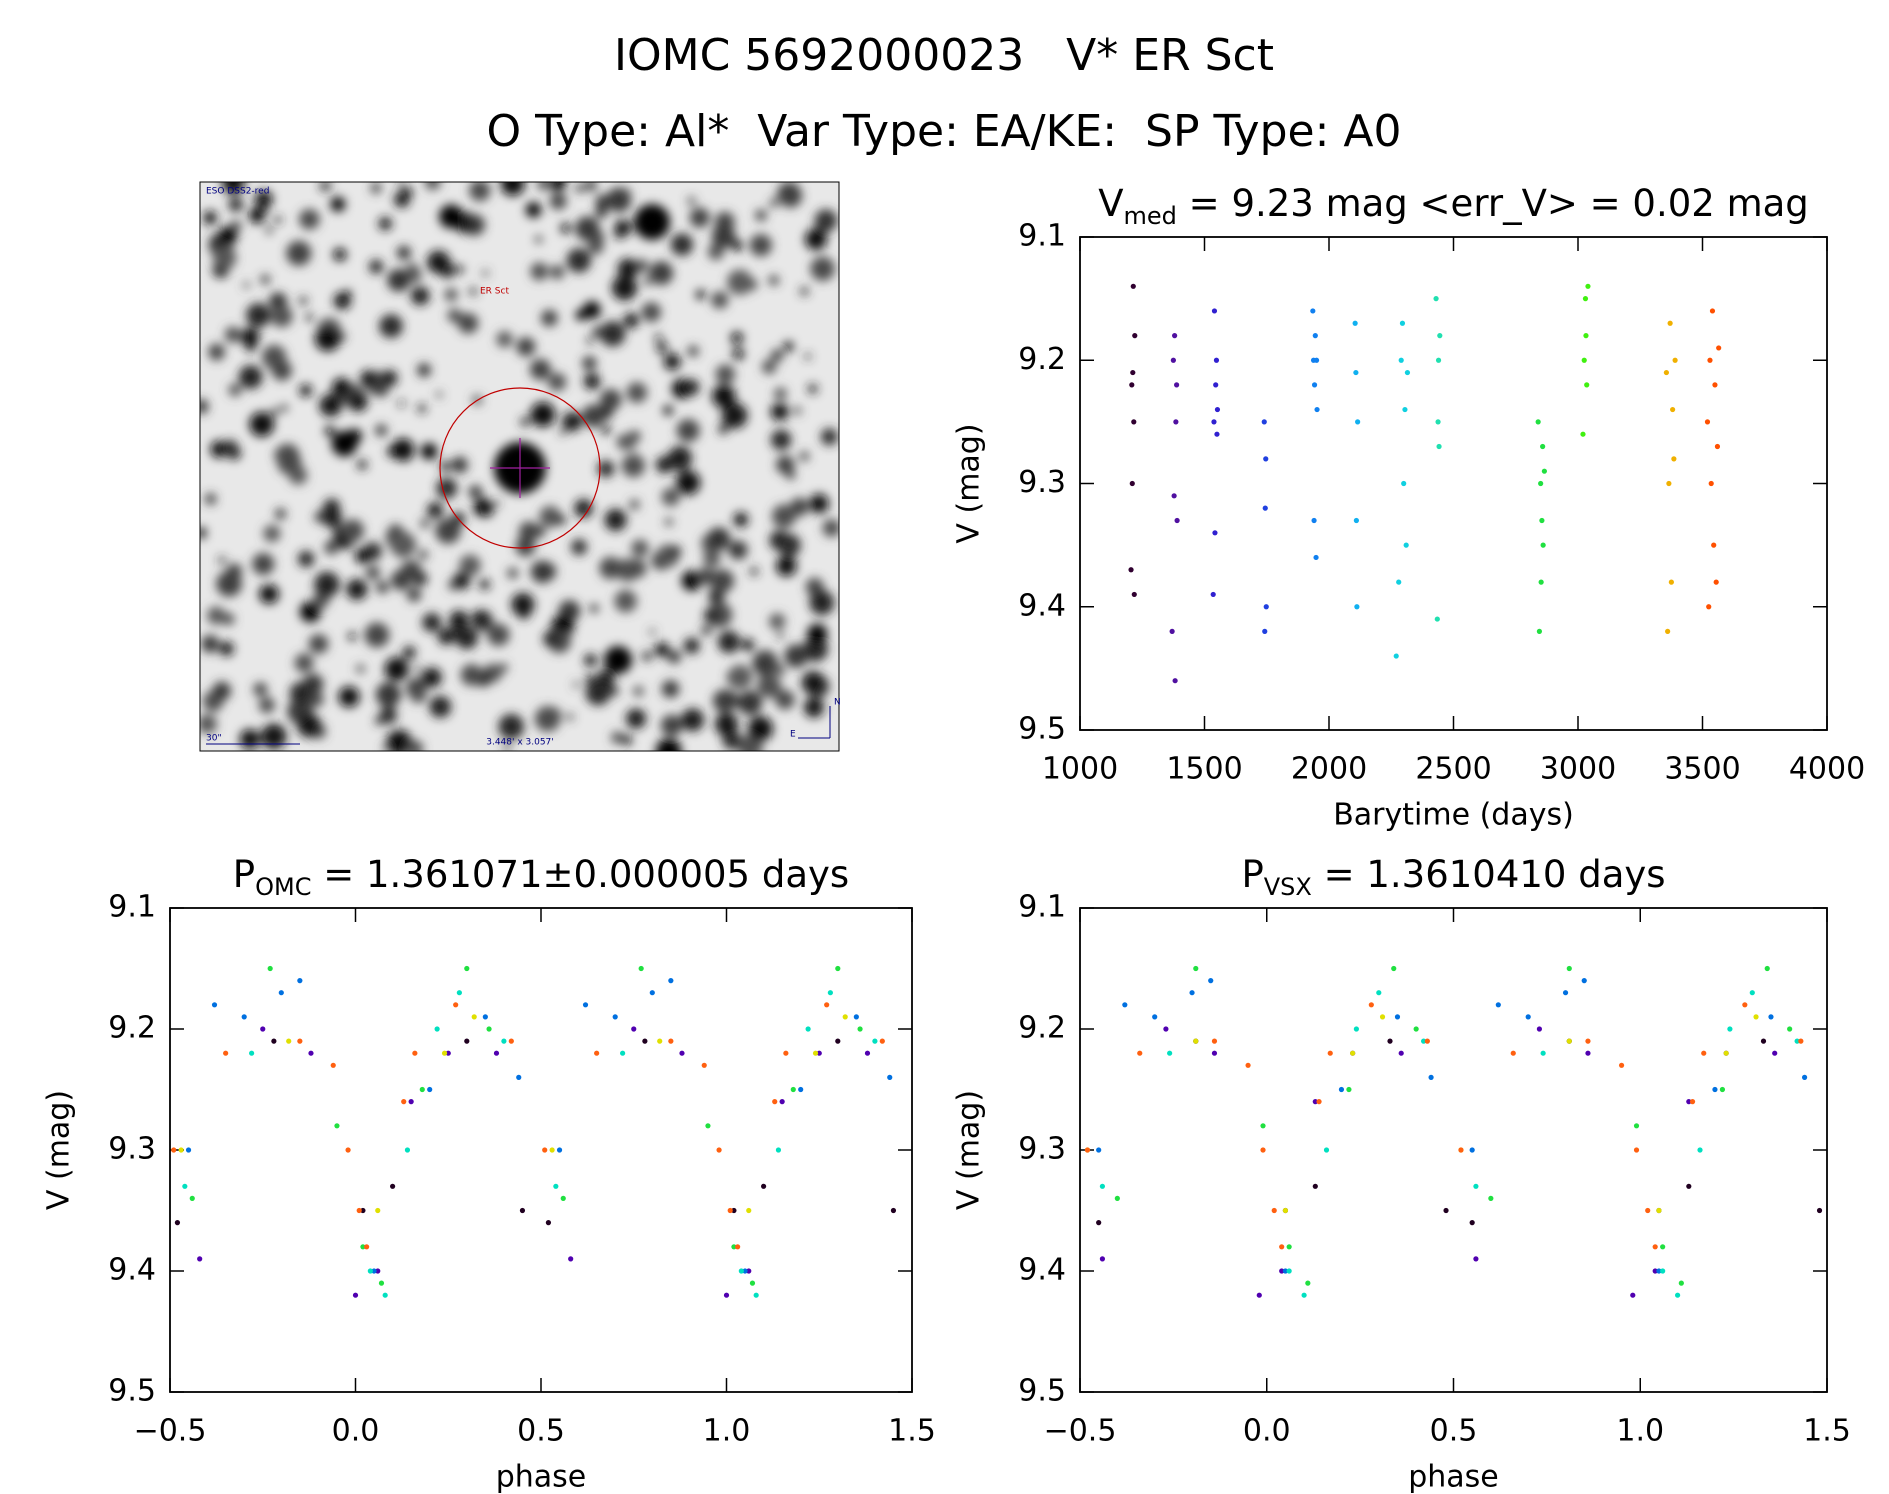  Describe the element at coordinates (1042, 729) in the screenshot. I see `y-tick-label: 9.5` at that location.